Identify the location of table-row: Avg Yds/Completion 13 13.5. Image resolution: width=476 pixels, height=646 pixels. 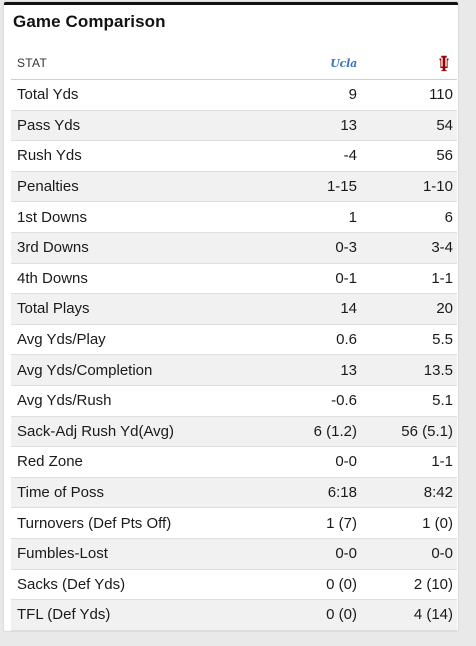
(234, 370).